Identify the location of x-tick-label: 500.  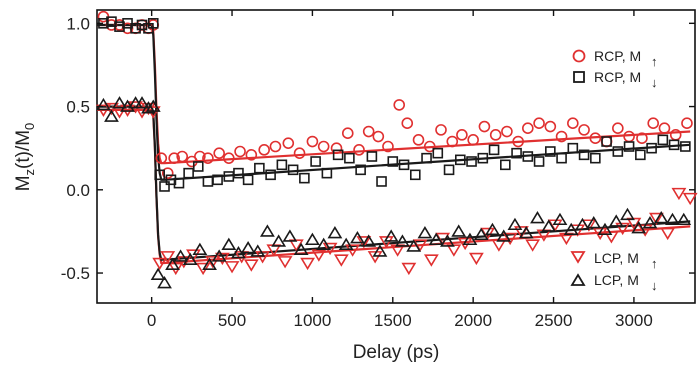
(232, 320).